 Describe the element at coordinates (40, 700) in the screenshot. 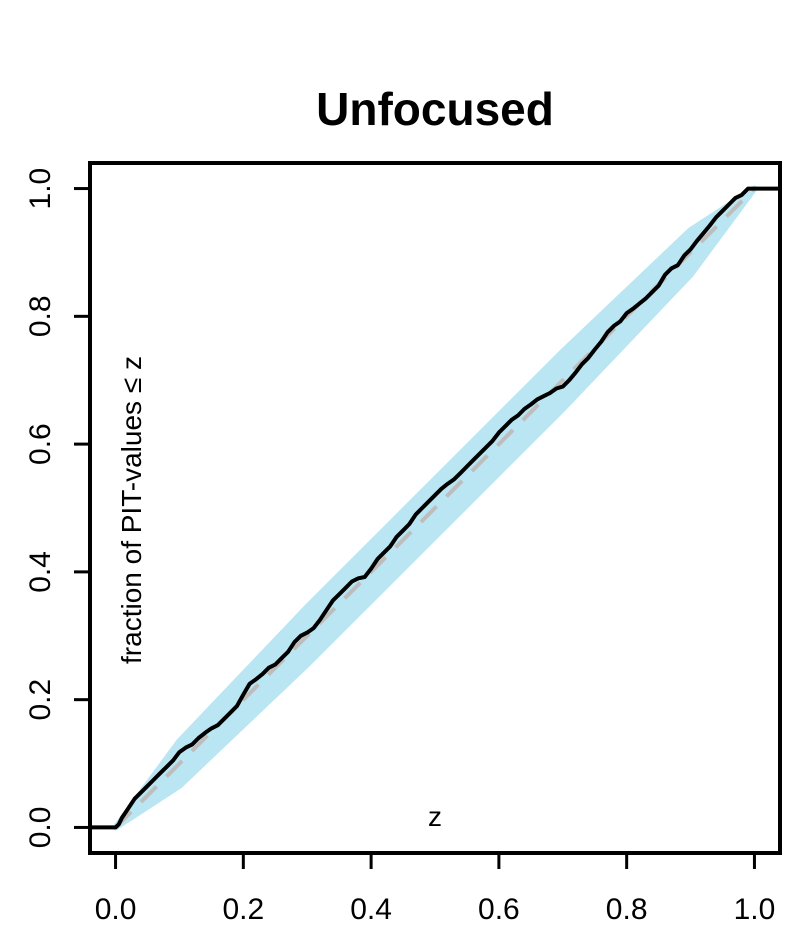

I see `y-tick-label: 0.2` at that location.